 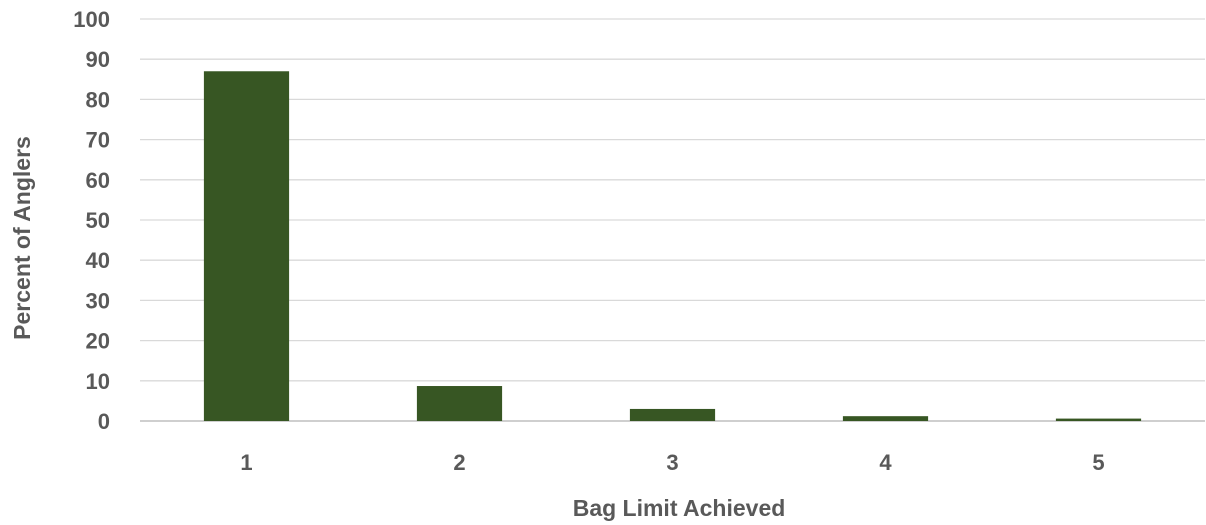 I want to click on x-tick-label-3: 3, so click(x=672, y=462).